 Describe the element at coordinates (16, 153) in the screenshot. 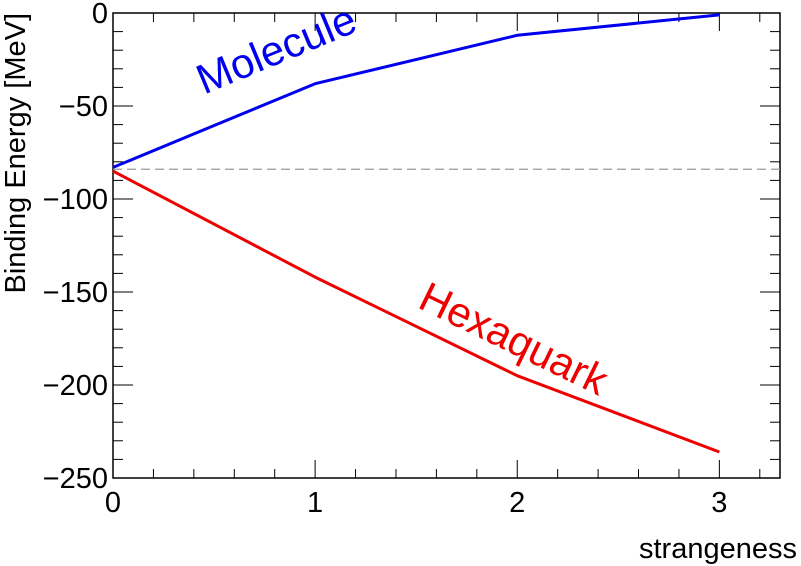

I see `y-axis-title: Binding Energy [MeV]` at that location.